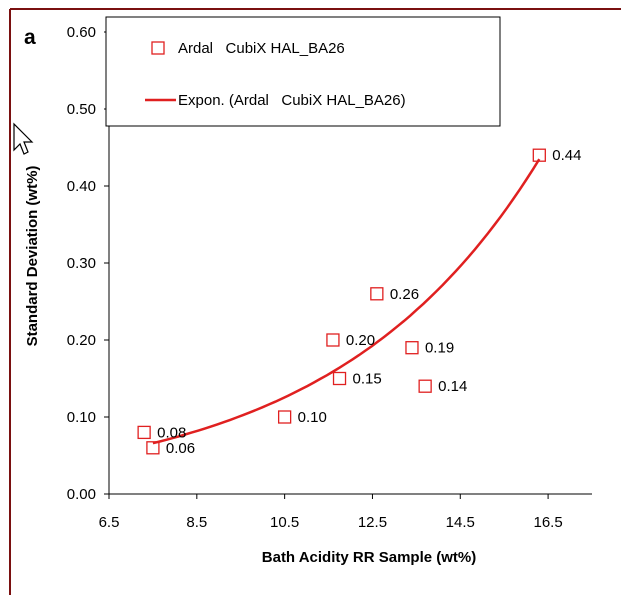 Image resolution: width=621 pixels, height=600 pixels. What do you see at coordinates (171, 432) in the screenshot?
I see `data-point-label: 0.08` at bounding box center [171, 432].